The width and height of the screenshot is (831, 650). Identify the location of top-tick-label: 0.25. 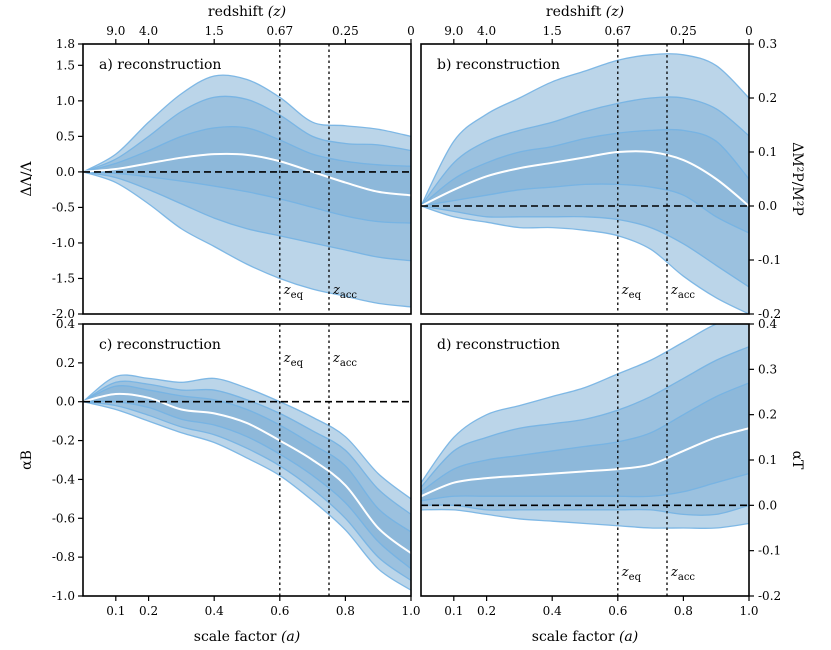
(345, 31).